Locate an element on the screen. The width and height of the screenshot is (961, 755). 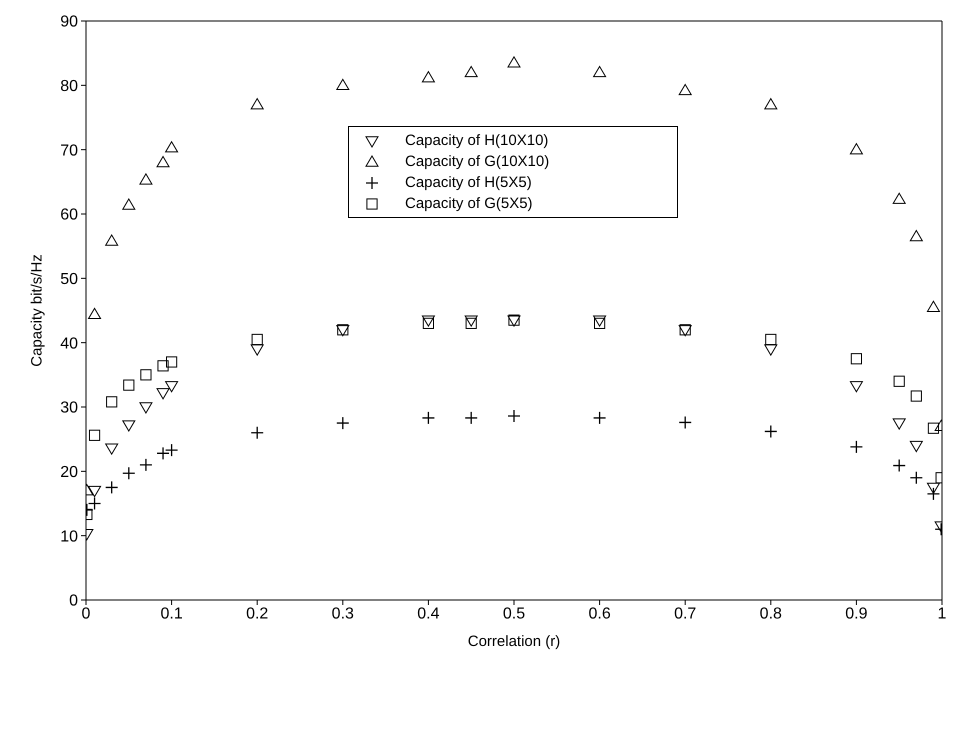
y-tick-label: 0 is located at coordinates (73, 601).